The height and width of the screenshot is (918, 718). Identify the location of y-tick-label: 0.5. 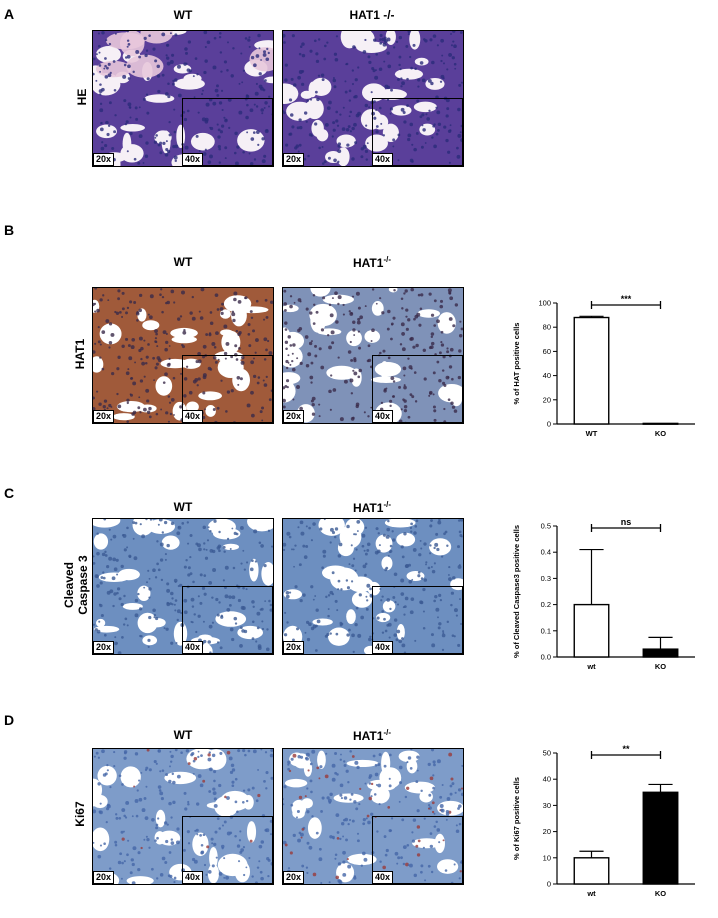
(546, 526).